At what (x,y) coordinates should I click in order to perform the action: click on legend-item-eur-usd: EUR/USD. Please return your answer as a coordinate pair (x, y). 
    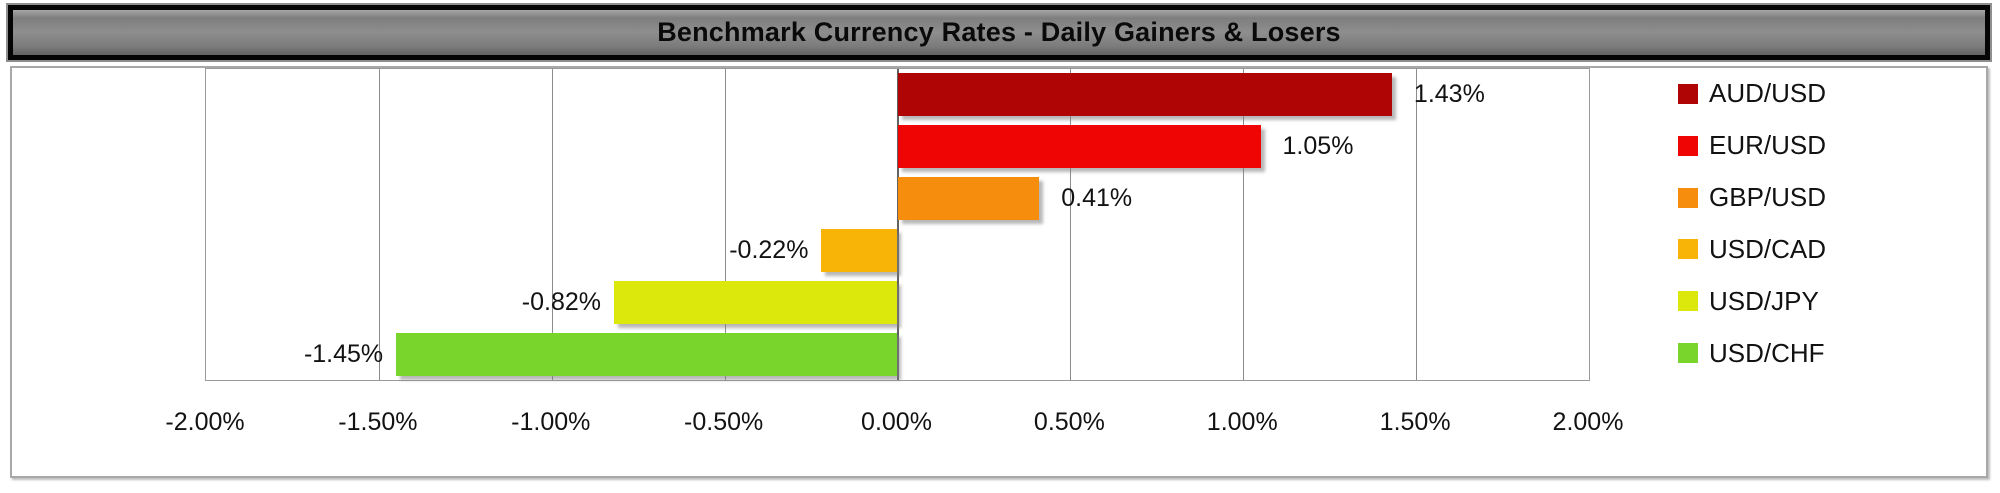
    Looking at the image, I should click on (1752, 146).